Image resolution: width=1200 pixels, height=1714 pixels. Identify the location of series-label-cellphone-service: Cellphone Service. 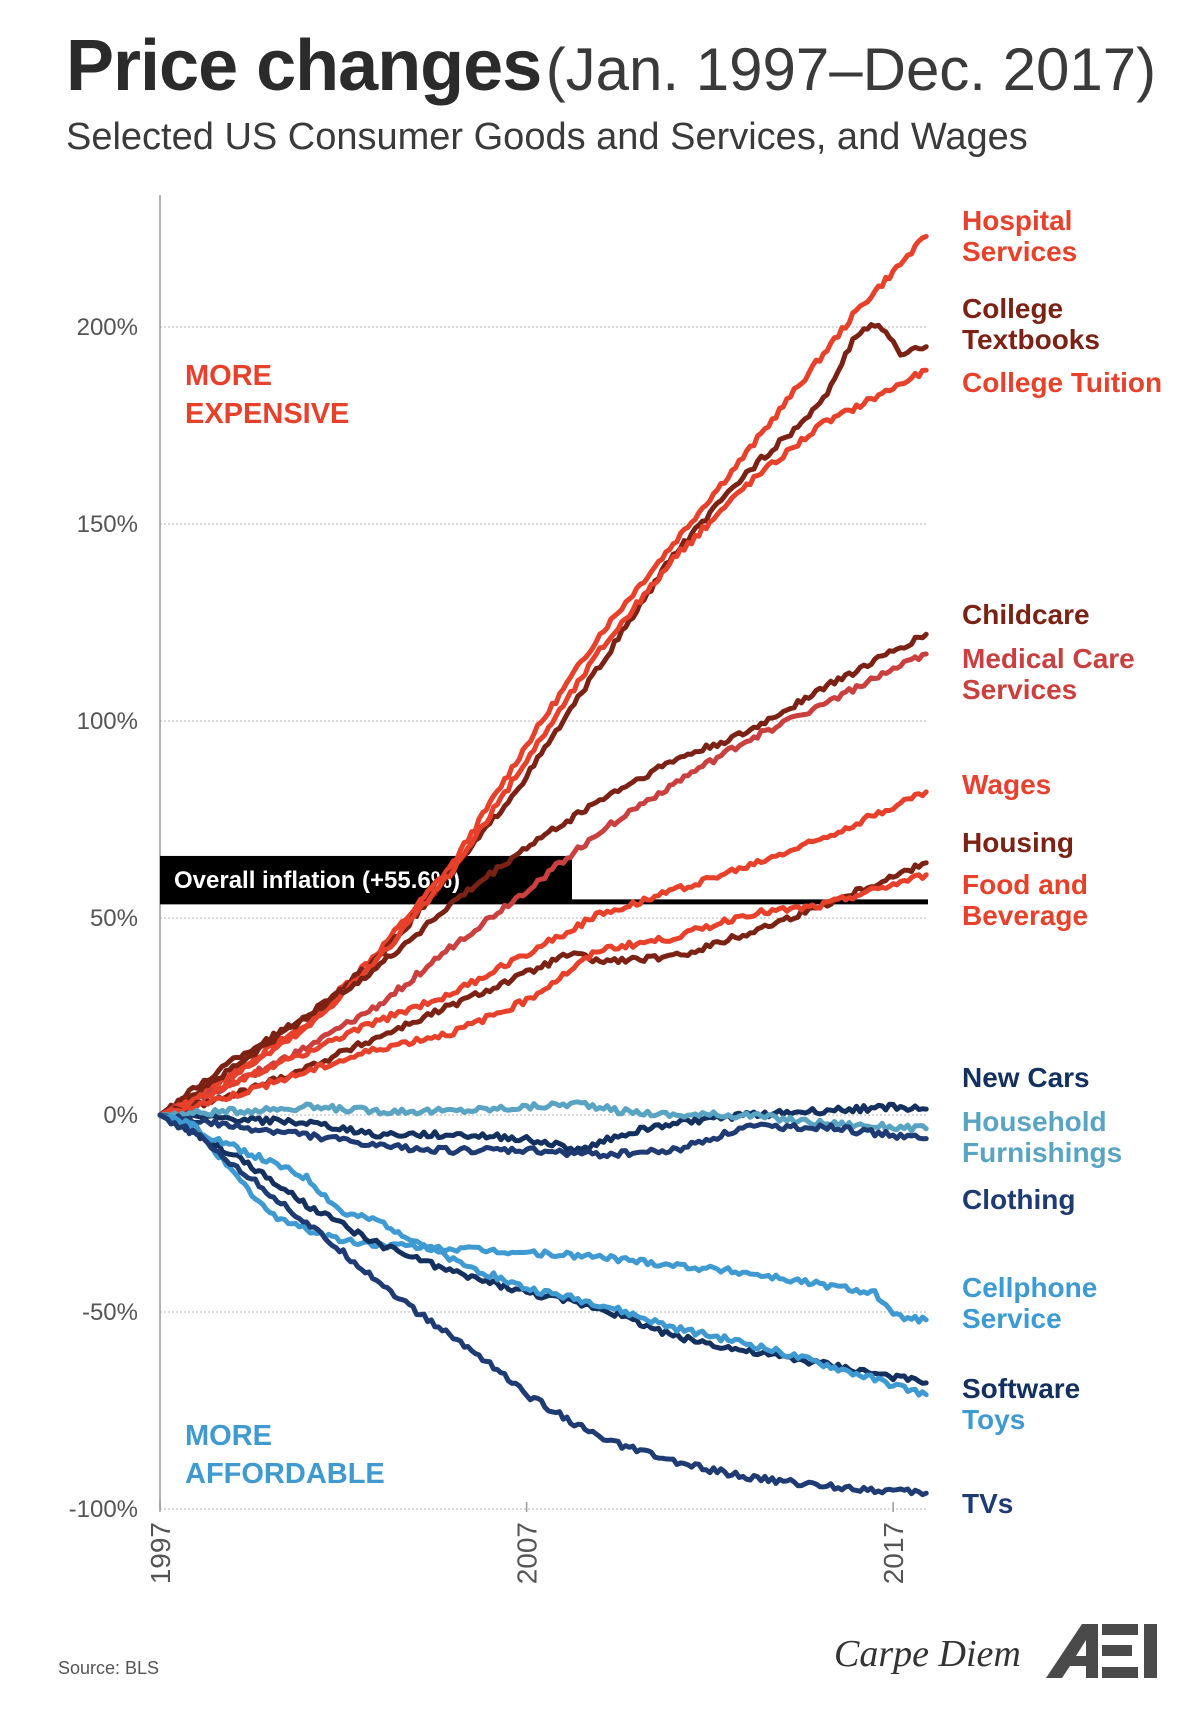
(1029, 1303).